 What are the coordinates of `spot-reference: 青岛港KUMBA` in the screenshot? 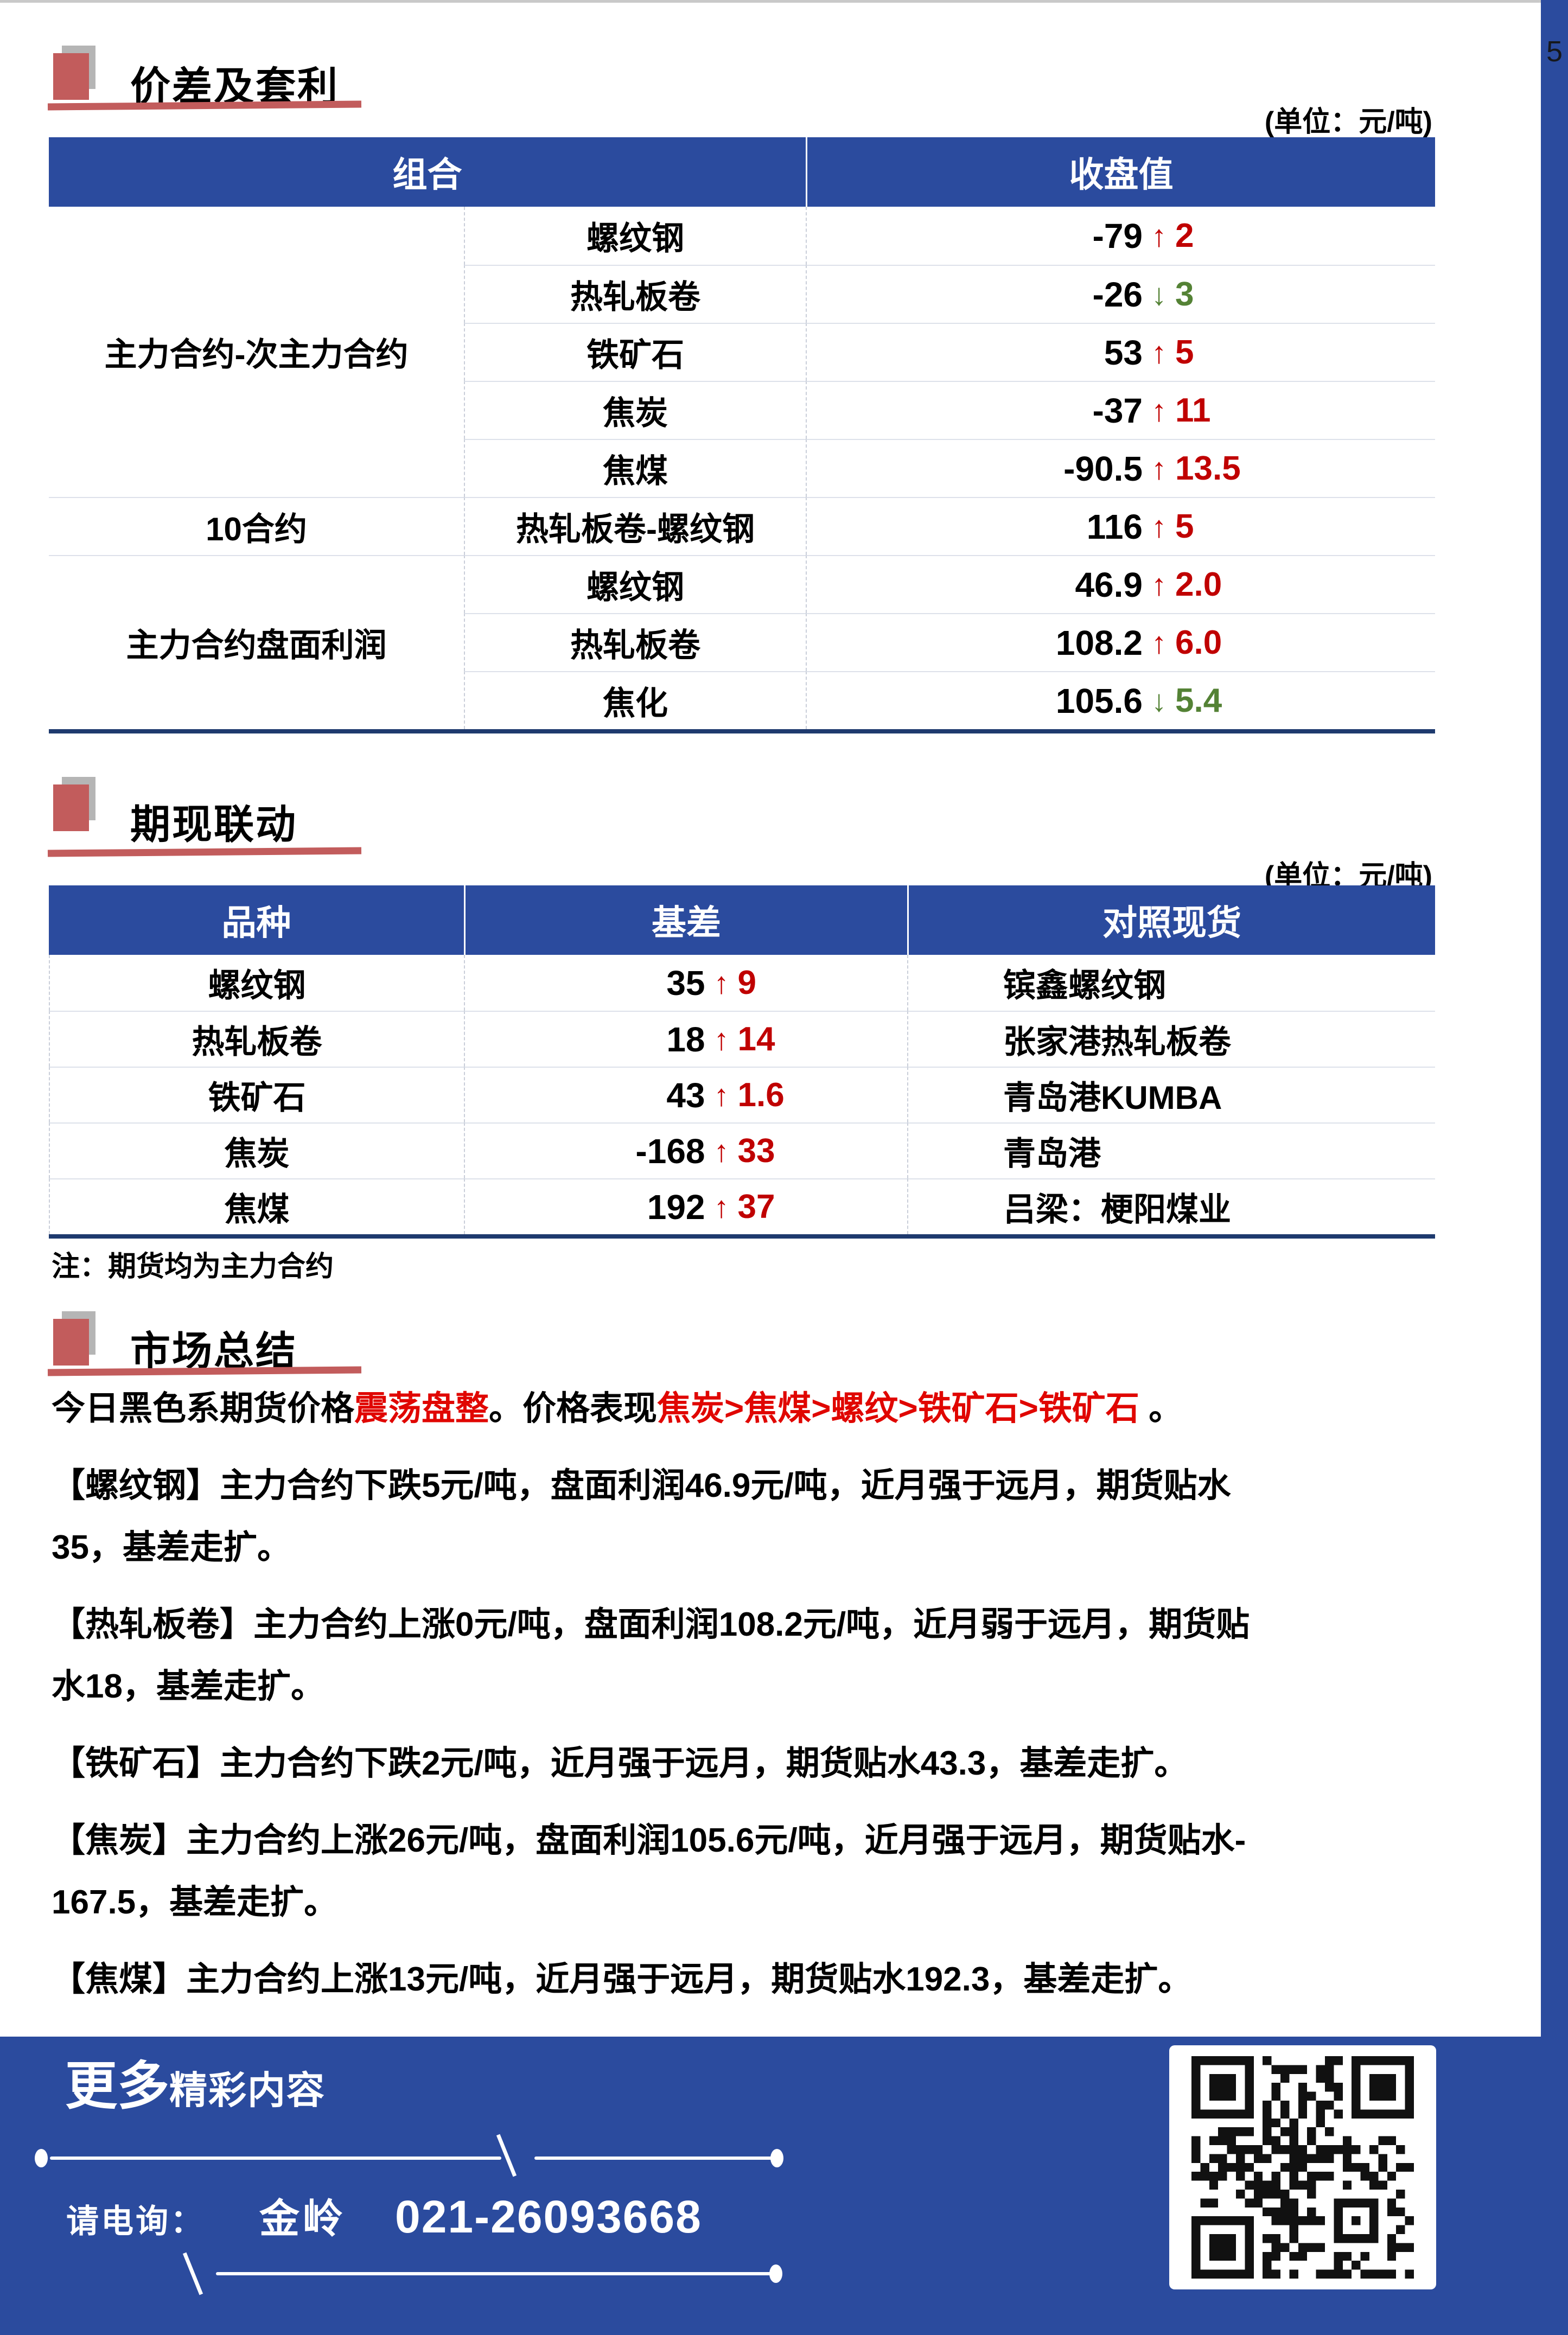 It's located at (1171, 1094).